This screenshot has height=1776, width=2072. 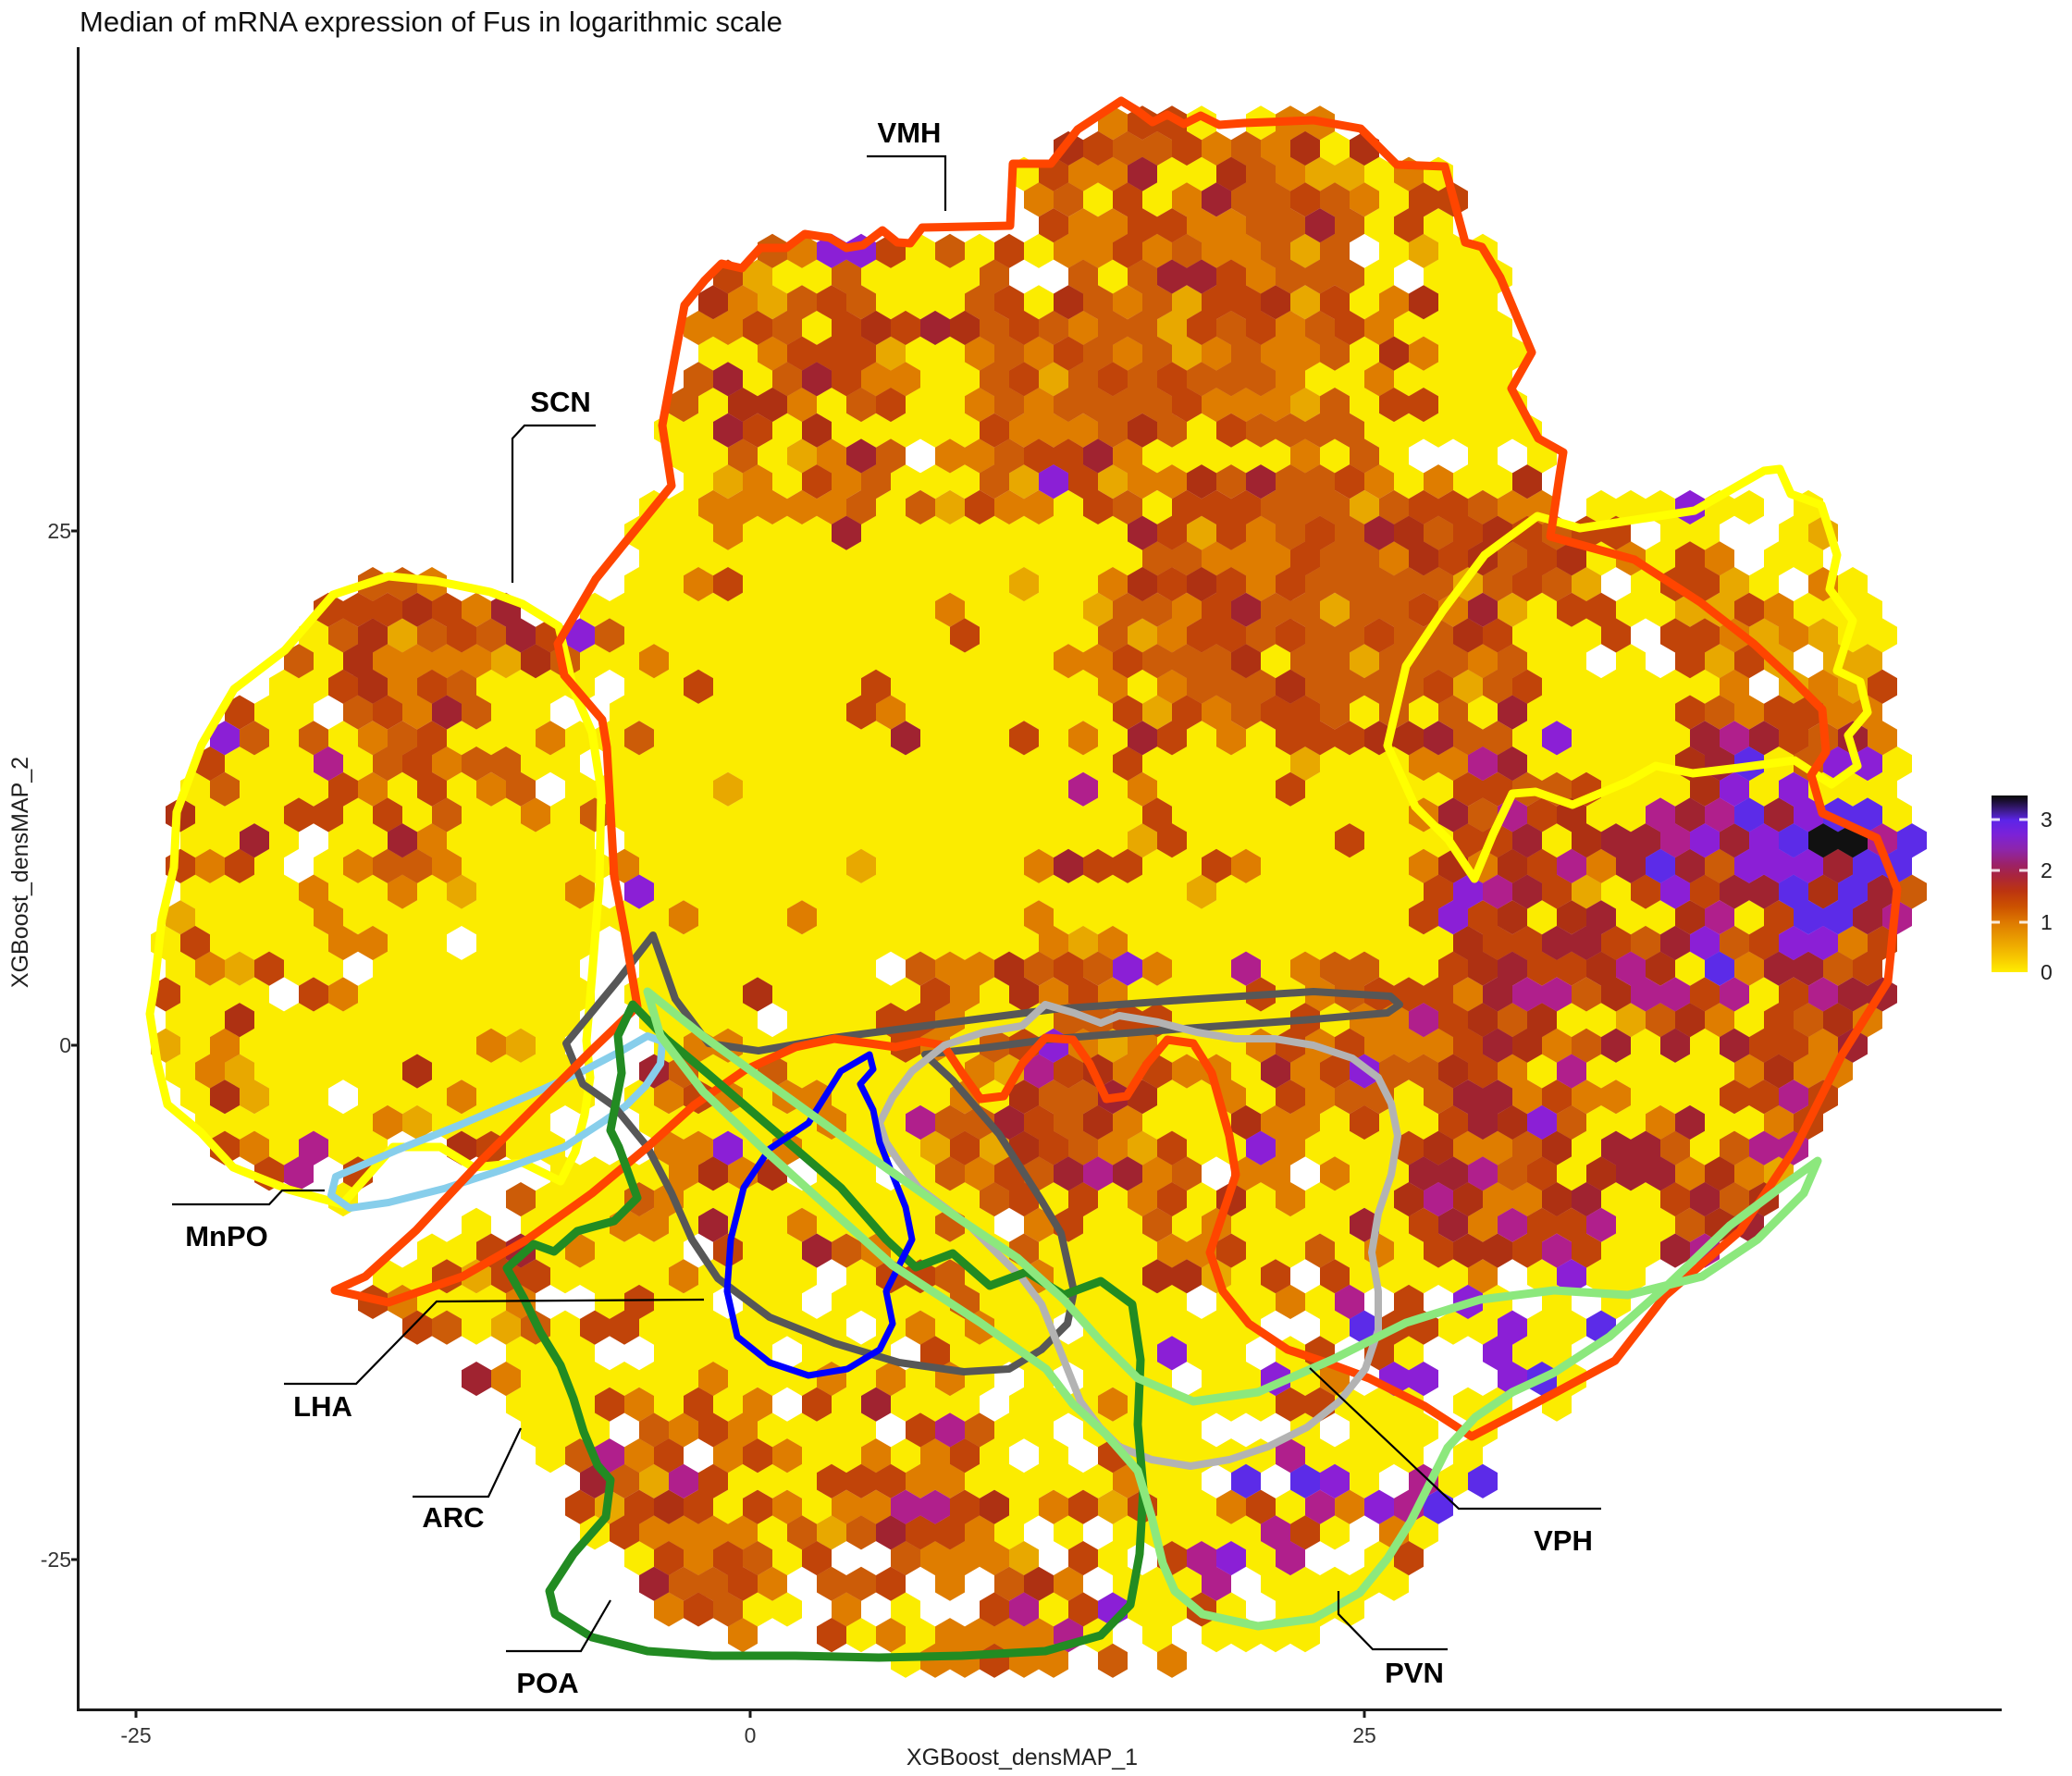 I want to click on svg-text: XGBoost_densMAP_2, so click(x=20, y=873).